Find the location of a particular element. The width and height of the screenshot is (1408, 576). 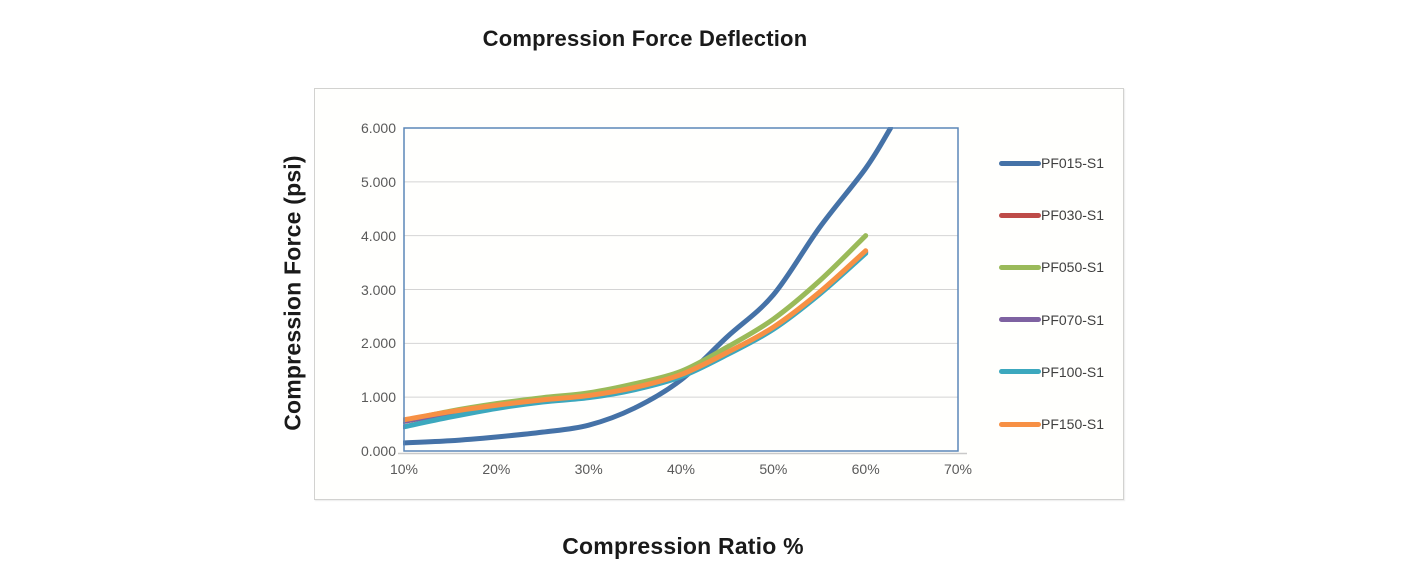

series-line-PF070-S1 is located at coordinates (636, 336).